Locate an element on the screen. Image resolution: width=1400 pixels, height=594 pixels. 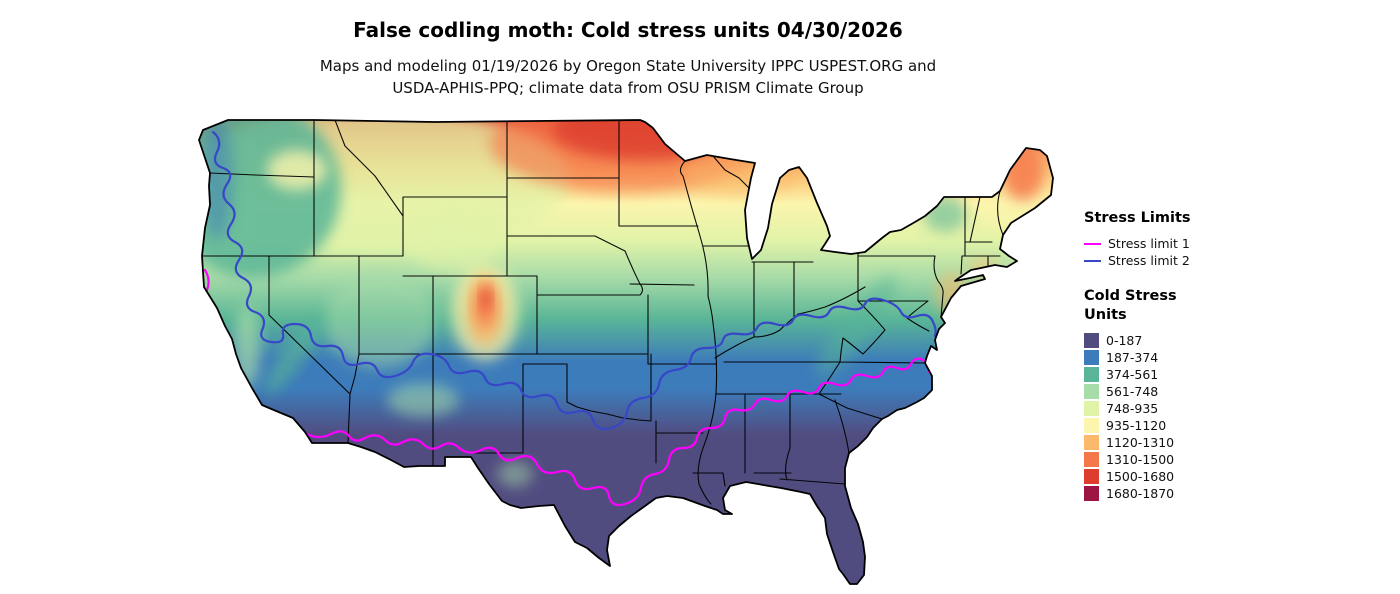
stress-limit-2-label: Stress limit 2 is located at coordinates (1149, 260).